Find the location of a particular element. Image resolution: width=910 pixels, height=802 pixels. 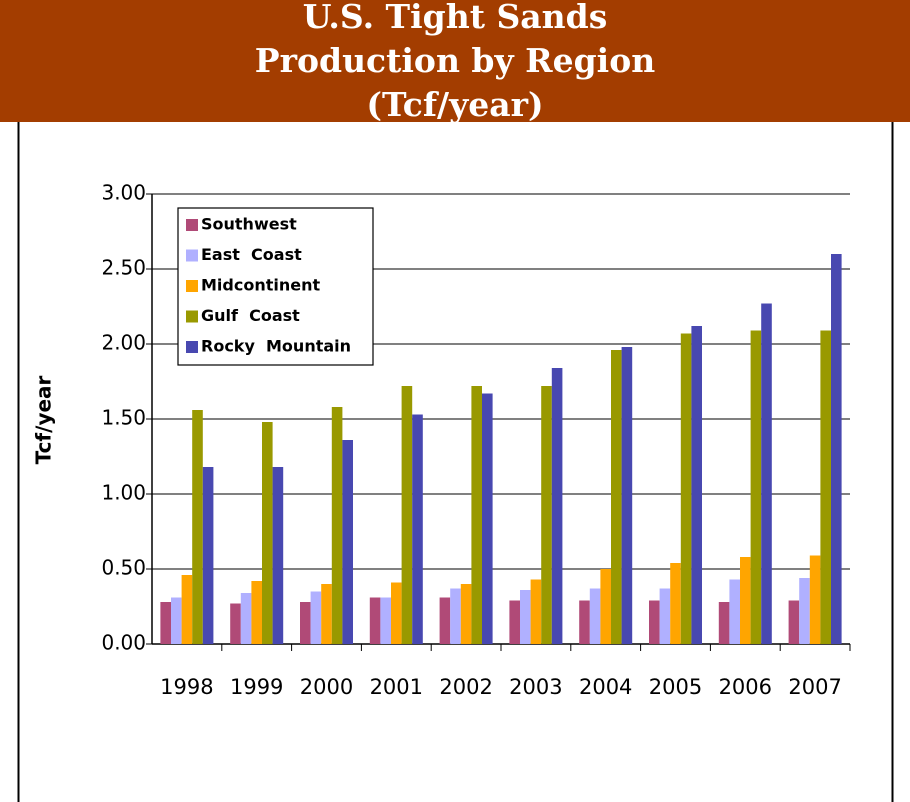

legend-label: Southwest is located at coordinates (249, 224).